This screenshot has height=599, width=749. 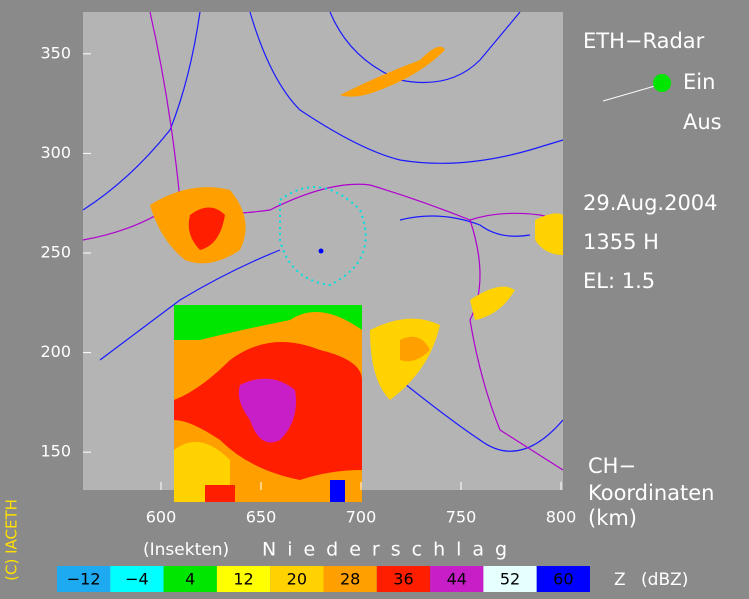 I want to click on legend-label: 20, so click(x=297, y=579).